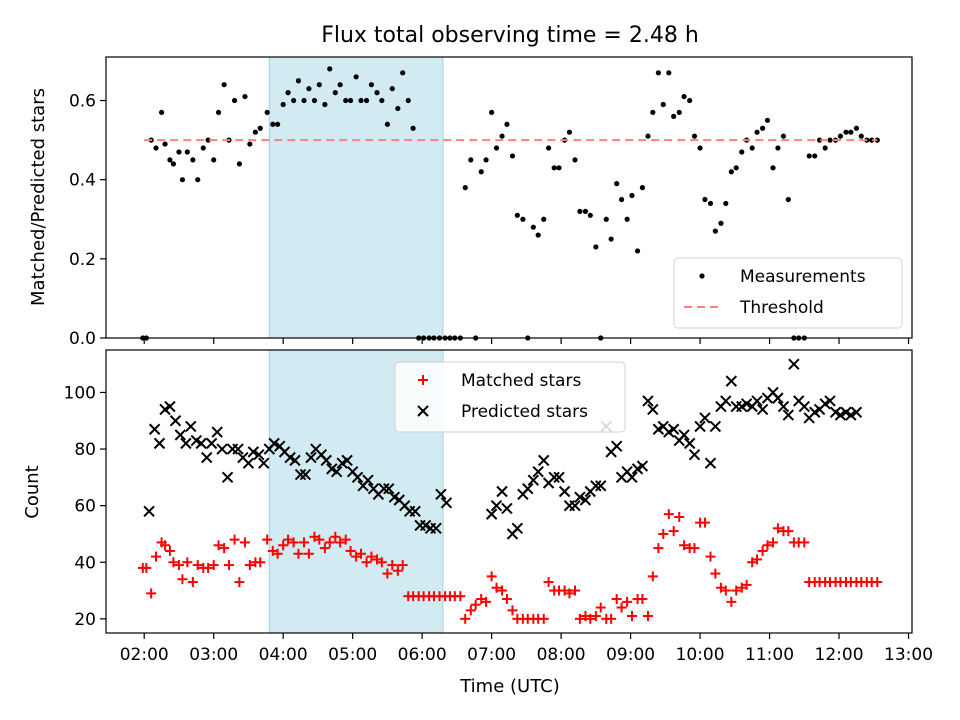 This screenshot has width=960, height=720. Describe the element at coordinates (82, 260) in the screenshot. I see `top-y-tick-label: 0.2` at that location.